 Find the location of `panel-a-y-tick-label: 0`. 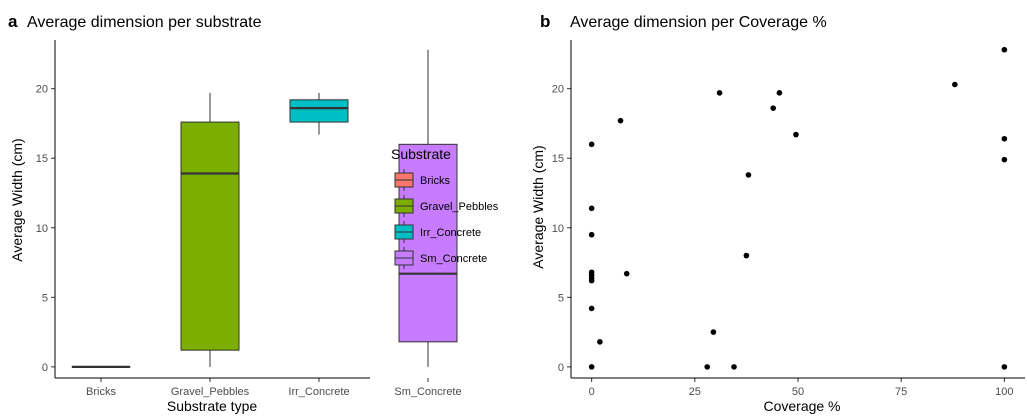

panel-a-y-tick-label: 0 is located at coordinates (45, 368).